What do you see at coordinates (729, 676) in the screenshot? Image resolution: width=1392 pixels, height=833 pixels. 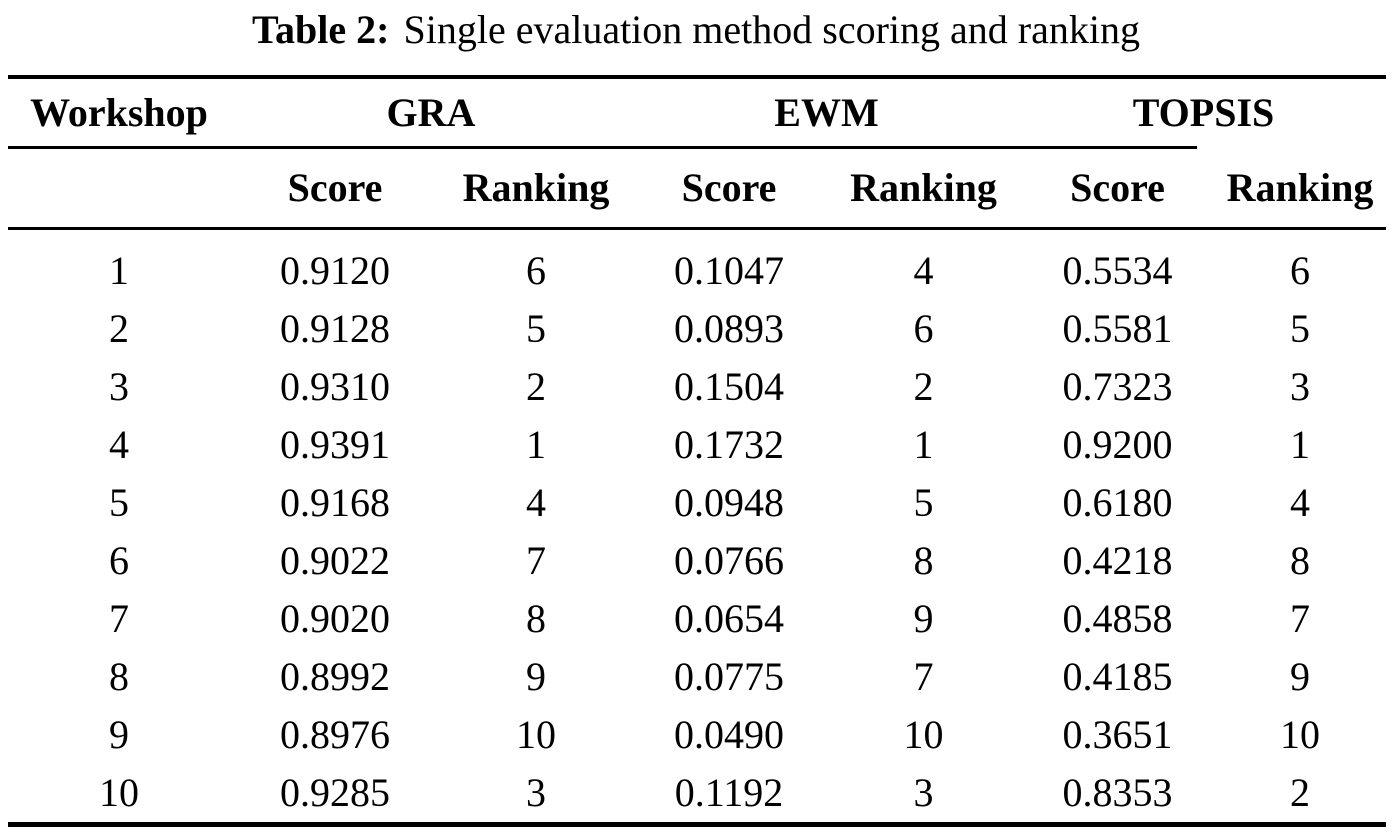 I see `ewm-score-cell: 0.0775` at bounding box center [729, 676].